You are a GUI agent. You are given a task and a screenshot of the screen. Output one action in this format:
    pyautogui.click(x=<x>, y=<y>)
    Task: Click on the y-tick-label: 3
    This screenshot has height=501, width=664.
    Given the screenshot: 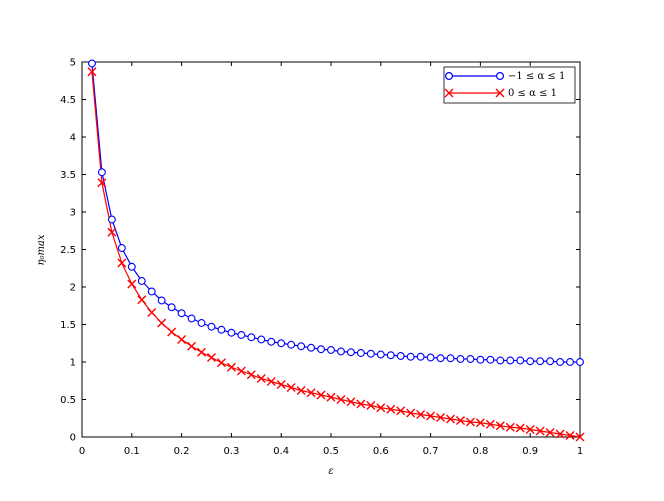 What is the action you would take?
    pyautogui.click(x=73, y=213)
    